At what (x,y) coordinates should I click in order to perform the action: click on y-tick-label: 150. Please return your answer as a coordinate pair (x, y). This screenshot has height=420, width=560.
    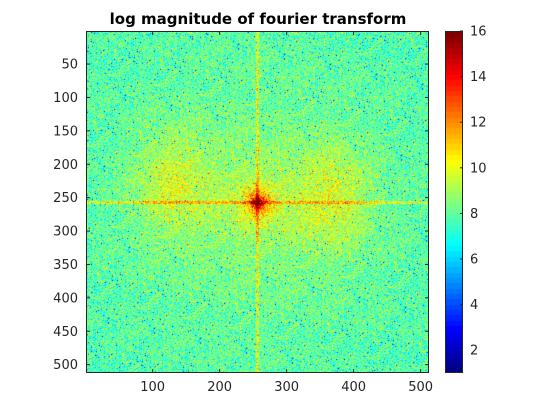
    Looking at the image, I should click on (65, 131).